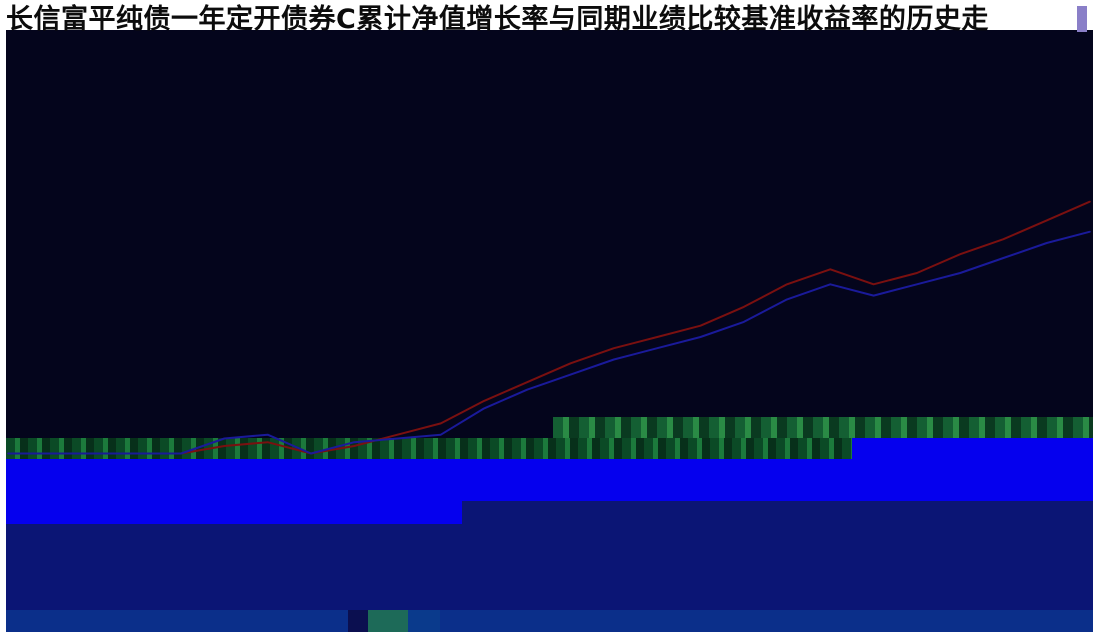 The image size is (1093, 635). What do you see at coordinates (429, 448) in the screenshot?
I see `green-noise-band` at bounding box center [429, 448].